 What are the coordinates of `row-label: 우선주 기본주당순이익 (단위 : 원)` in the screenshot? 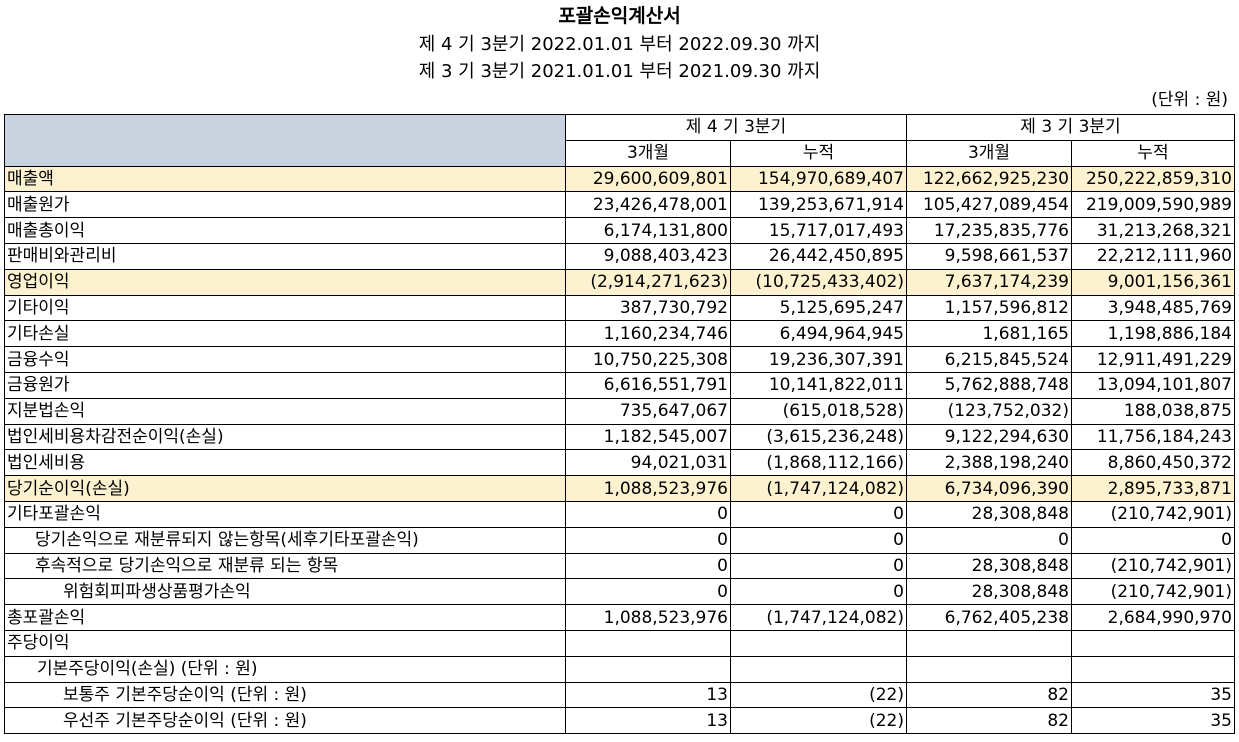 It's located at (285, 721).